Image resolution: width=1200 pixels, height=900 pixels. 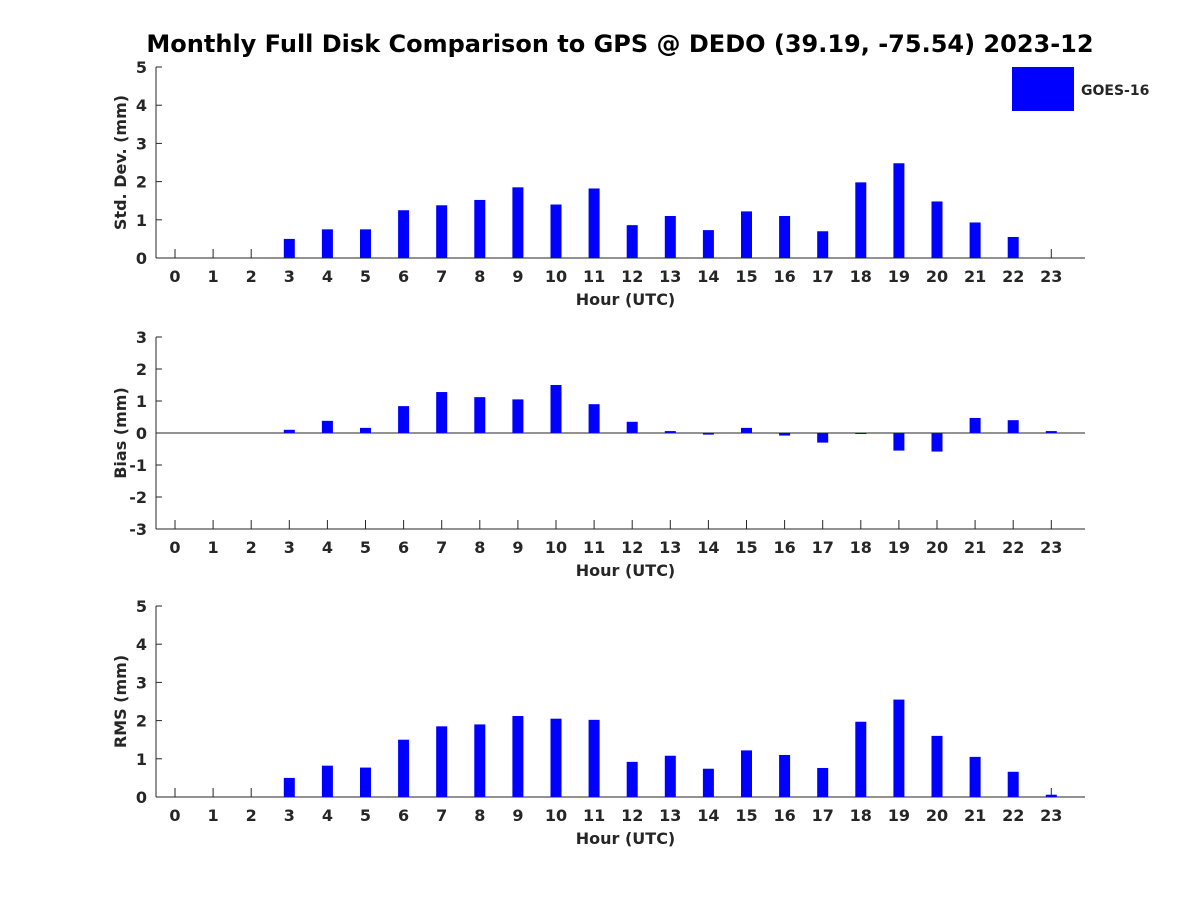 I want to click on y-tick-label: 2, so click(x=141, y=182).